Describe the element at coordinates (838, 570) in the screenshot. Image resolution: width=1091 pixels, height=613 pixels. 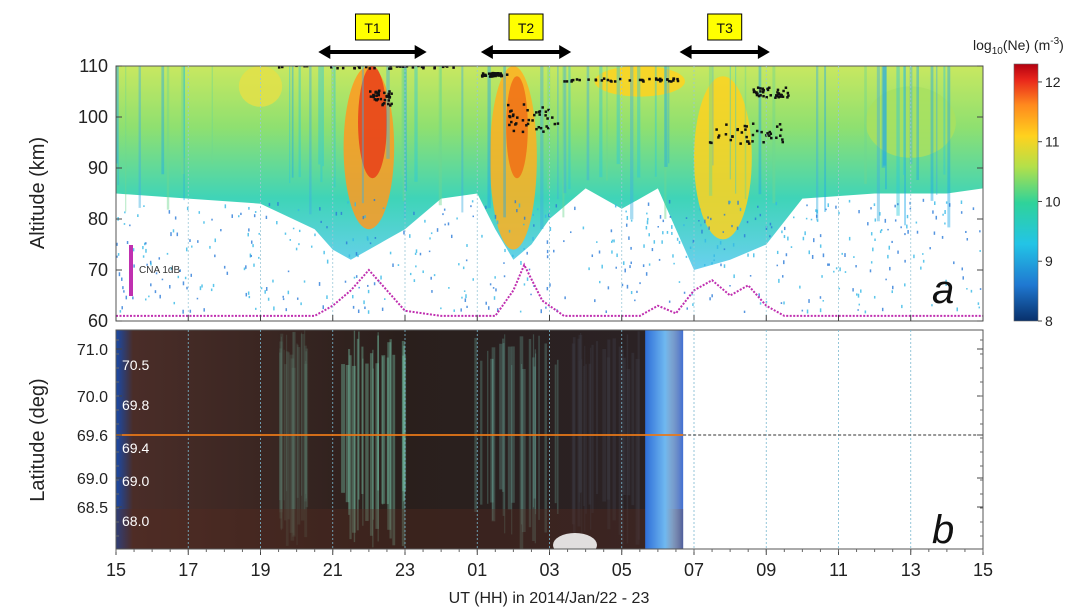
I see `x-tick-label: 11` at that location.